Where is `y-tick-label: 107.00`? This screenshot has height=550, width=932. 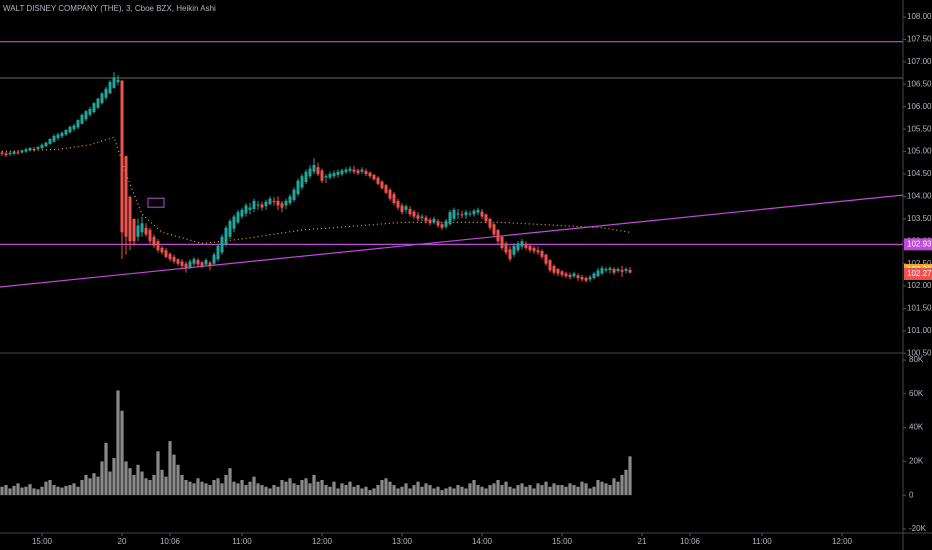 y-tick-label: 107.00 is located at coordinates (919, 61).